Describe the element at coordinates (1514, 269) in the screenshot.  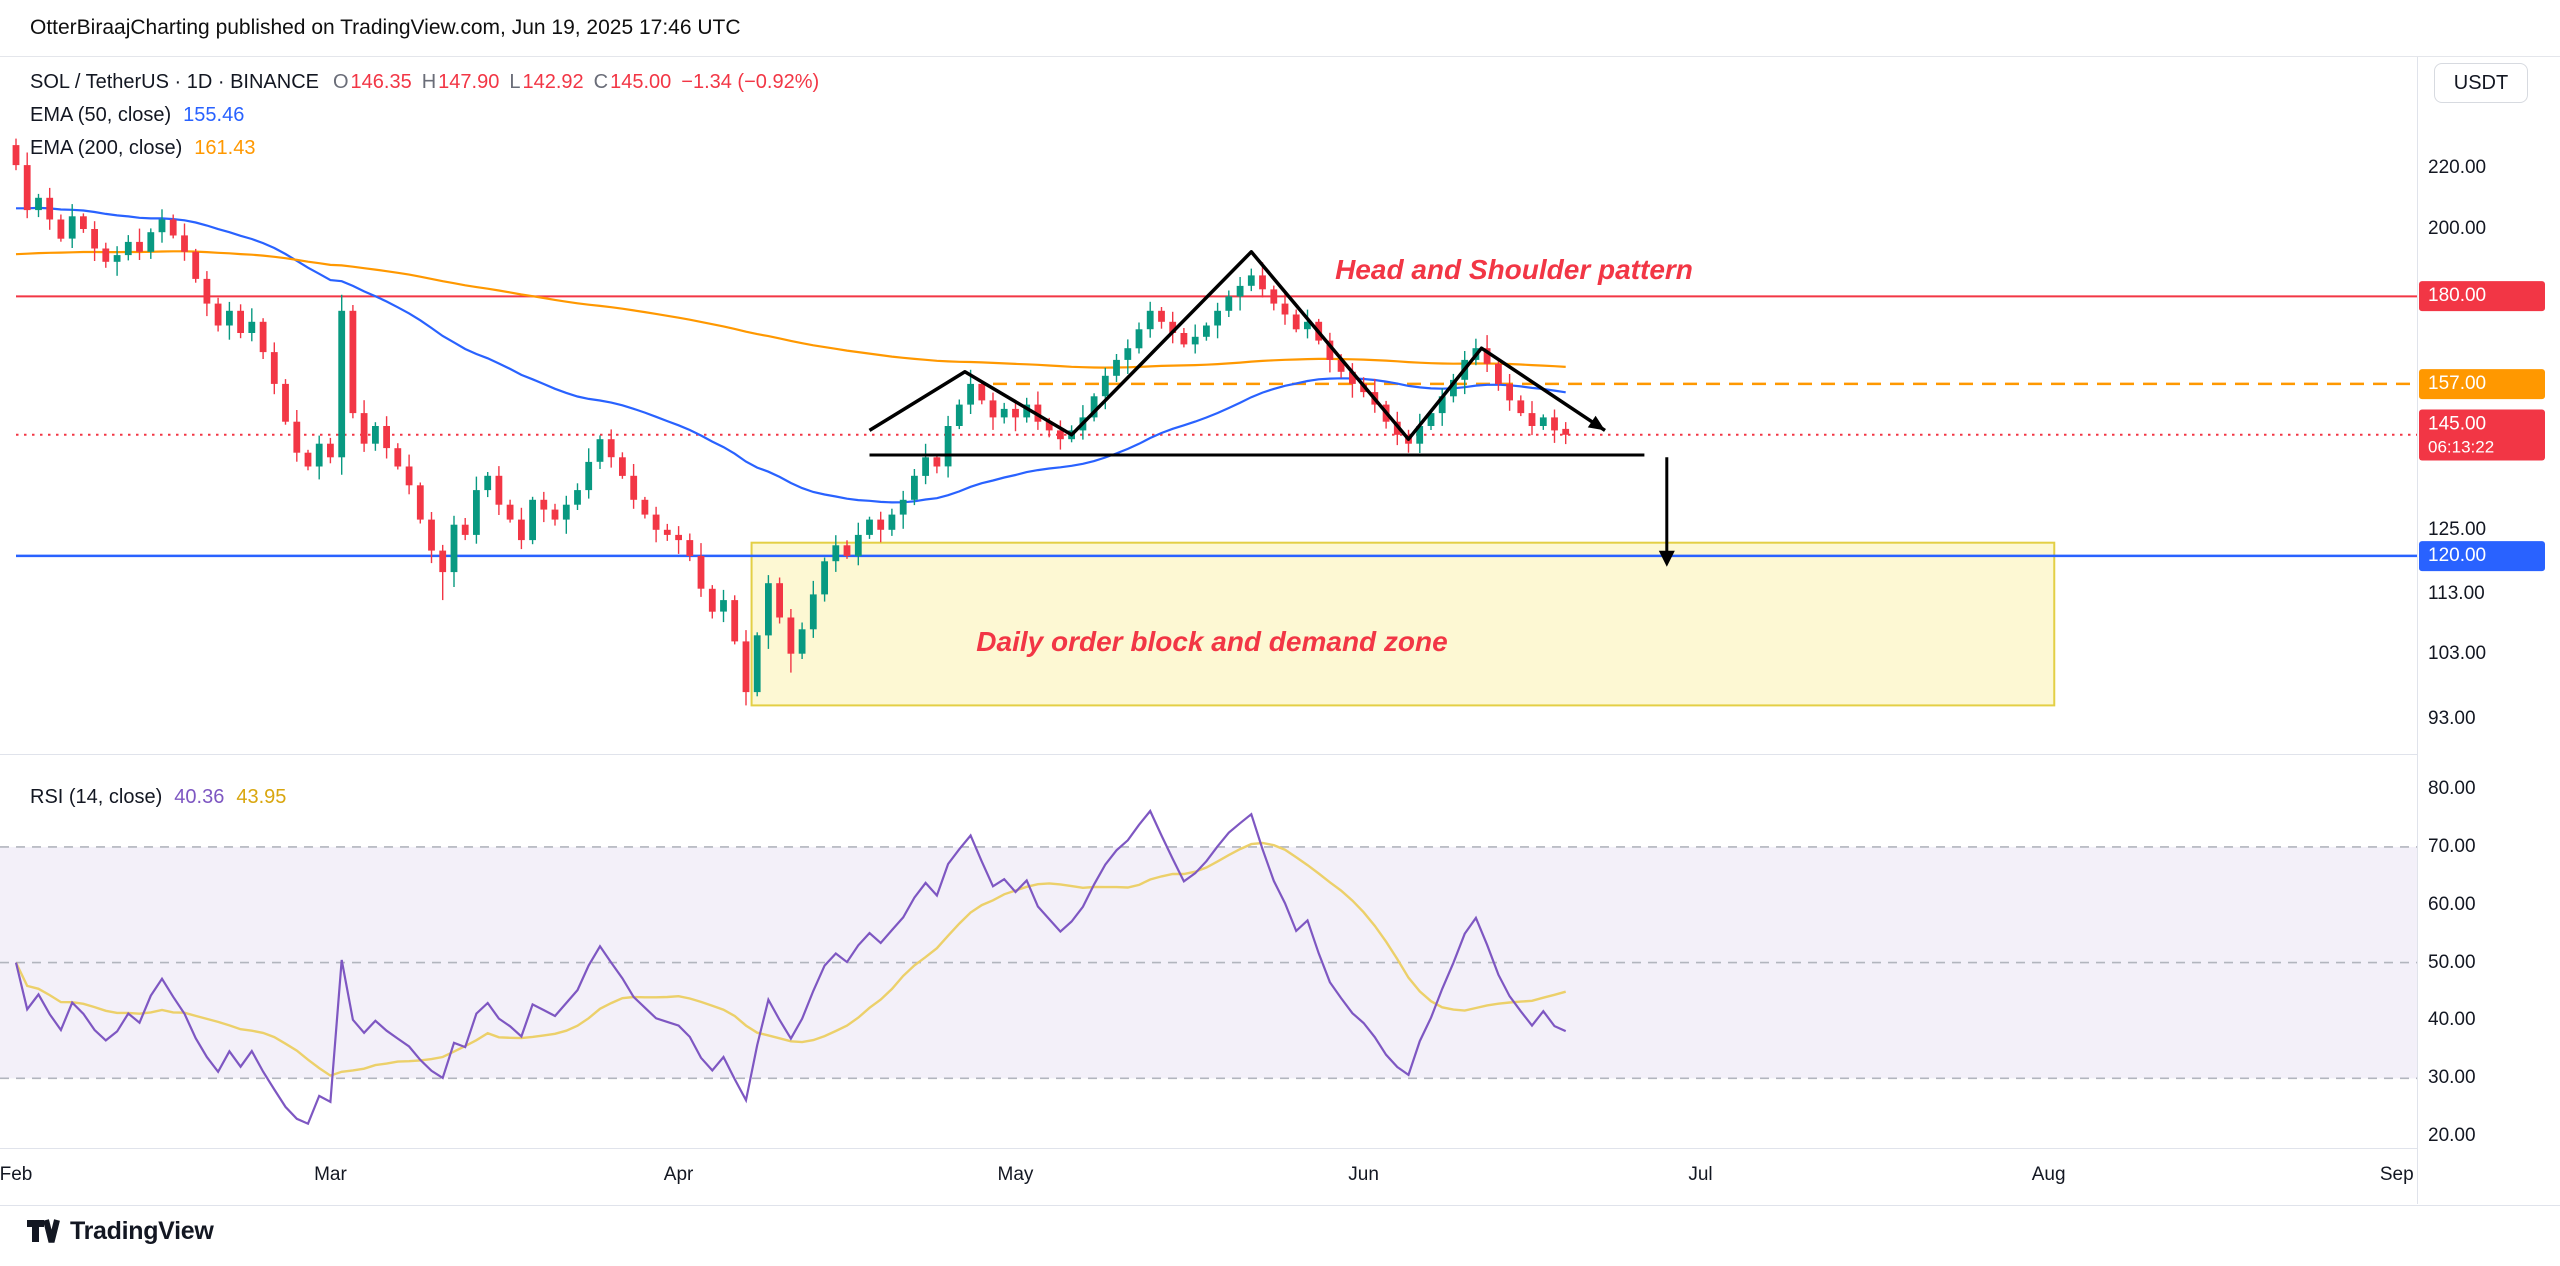
I see `head-shoulders-annotation: Head and Shoulder pattern` at that location.